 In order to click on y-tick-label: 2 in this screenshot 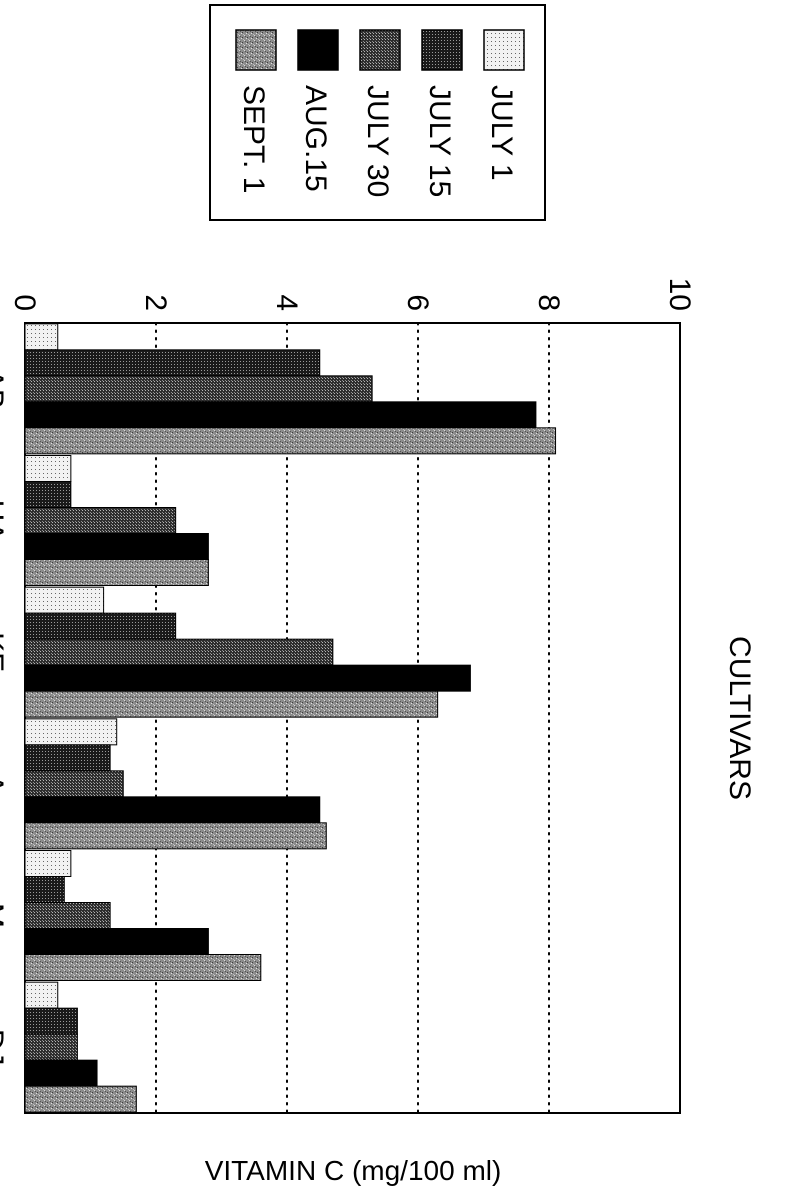, I will do `click(155, 302)`.